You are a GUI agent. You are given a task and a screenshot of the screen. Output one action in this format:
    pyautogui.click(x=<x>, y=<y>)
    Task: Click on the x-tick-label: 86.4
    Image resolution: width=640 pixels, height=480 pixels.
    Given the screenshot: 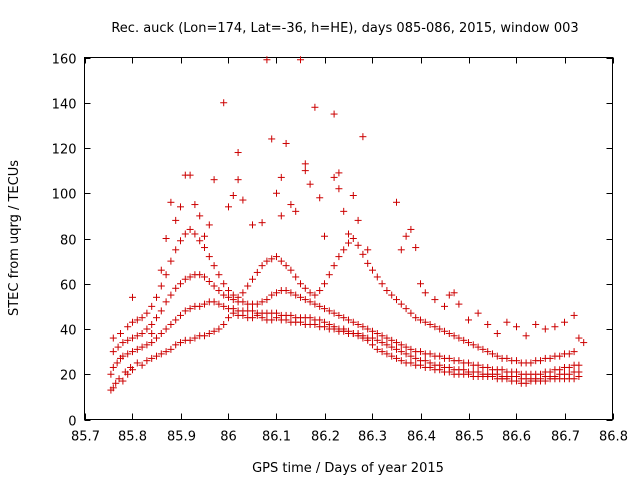 What is the action you would take?
    pyautogui.click(x=421, y=437)
    